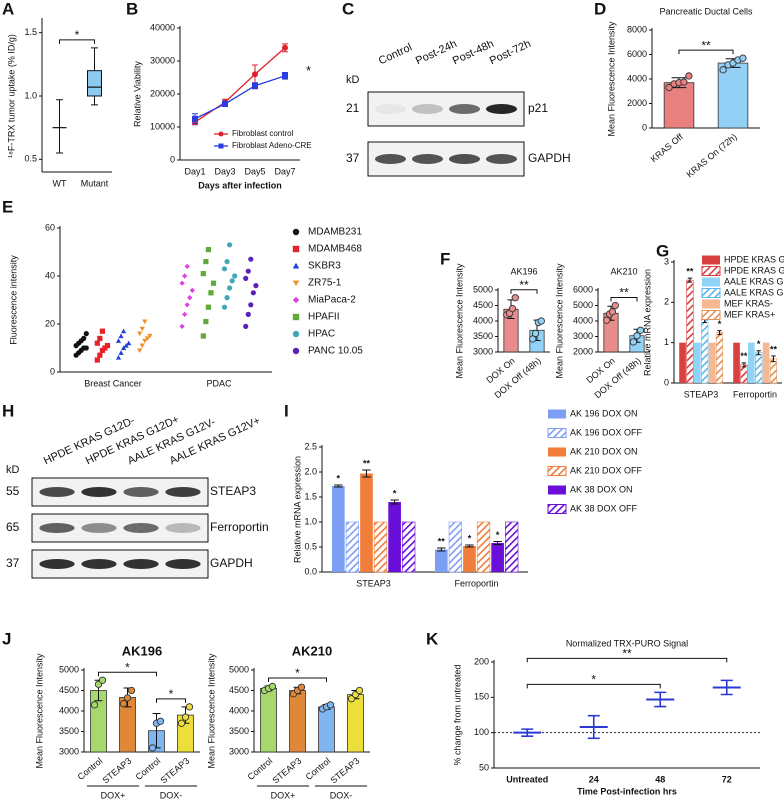 This screenshot has width=784, height=802. I want to click on y-tick-label: 0, so click(172, 159).